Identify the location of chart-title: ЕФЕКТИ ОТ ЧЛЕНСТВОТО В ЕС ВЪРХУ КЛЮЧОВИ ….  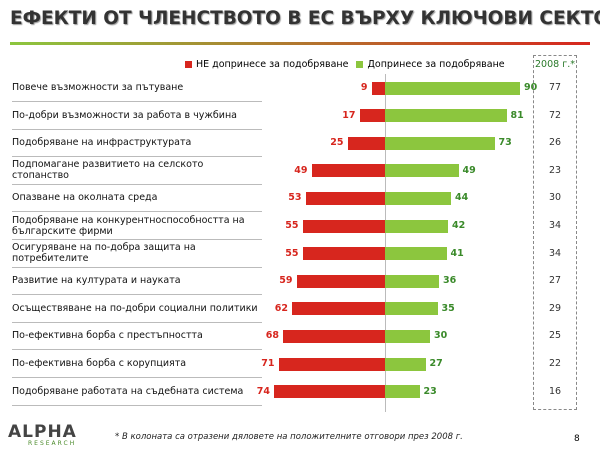
(305, 18).